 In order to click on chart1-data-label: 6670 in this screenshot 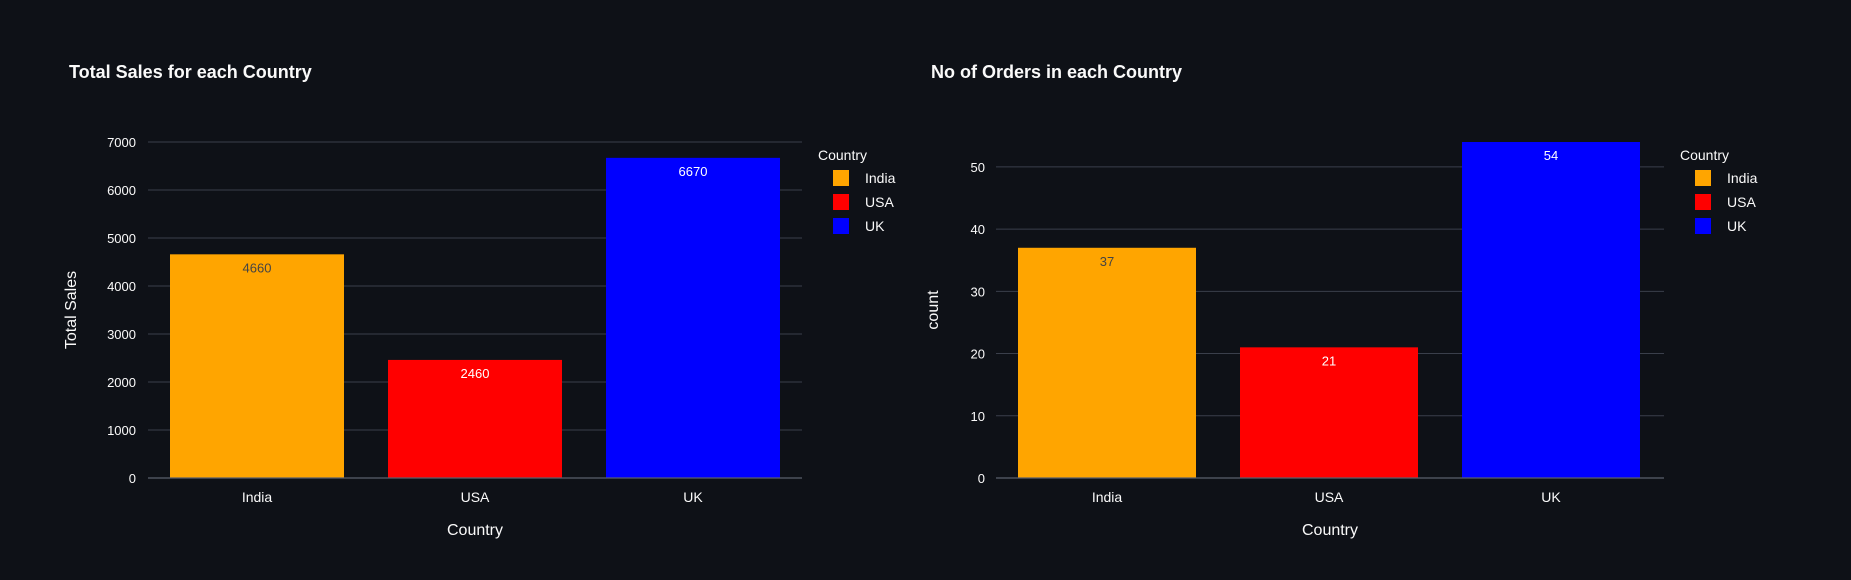, I will do `click(693, 171)`.